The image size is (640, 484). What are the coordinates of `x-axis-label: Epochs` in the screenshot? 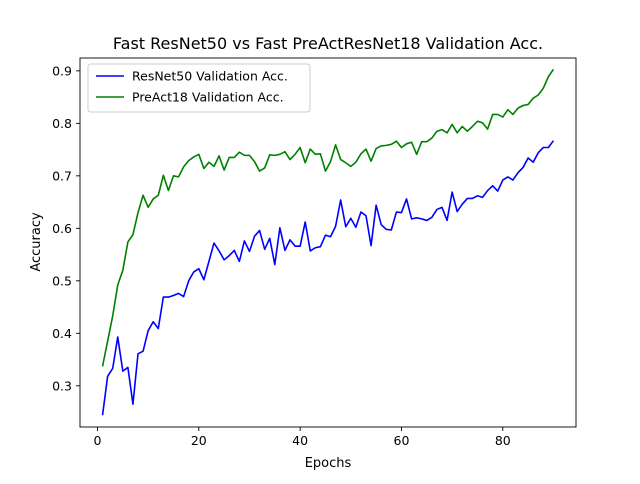 It's located at (328, 463).